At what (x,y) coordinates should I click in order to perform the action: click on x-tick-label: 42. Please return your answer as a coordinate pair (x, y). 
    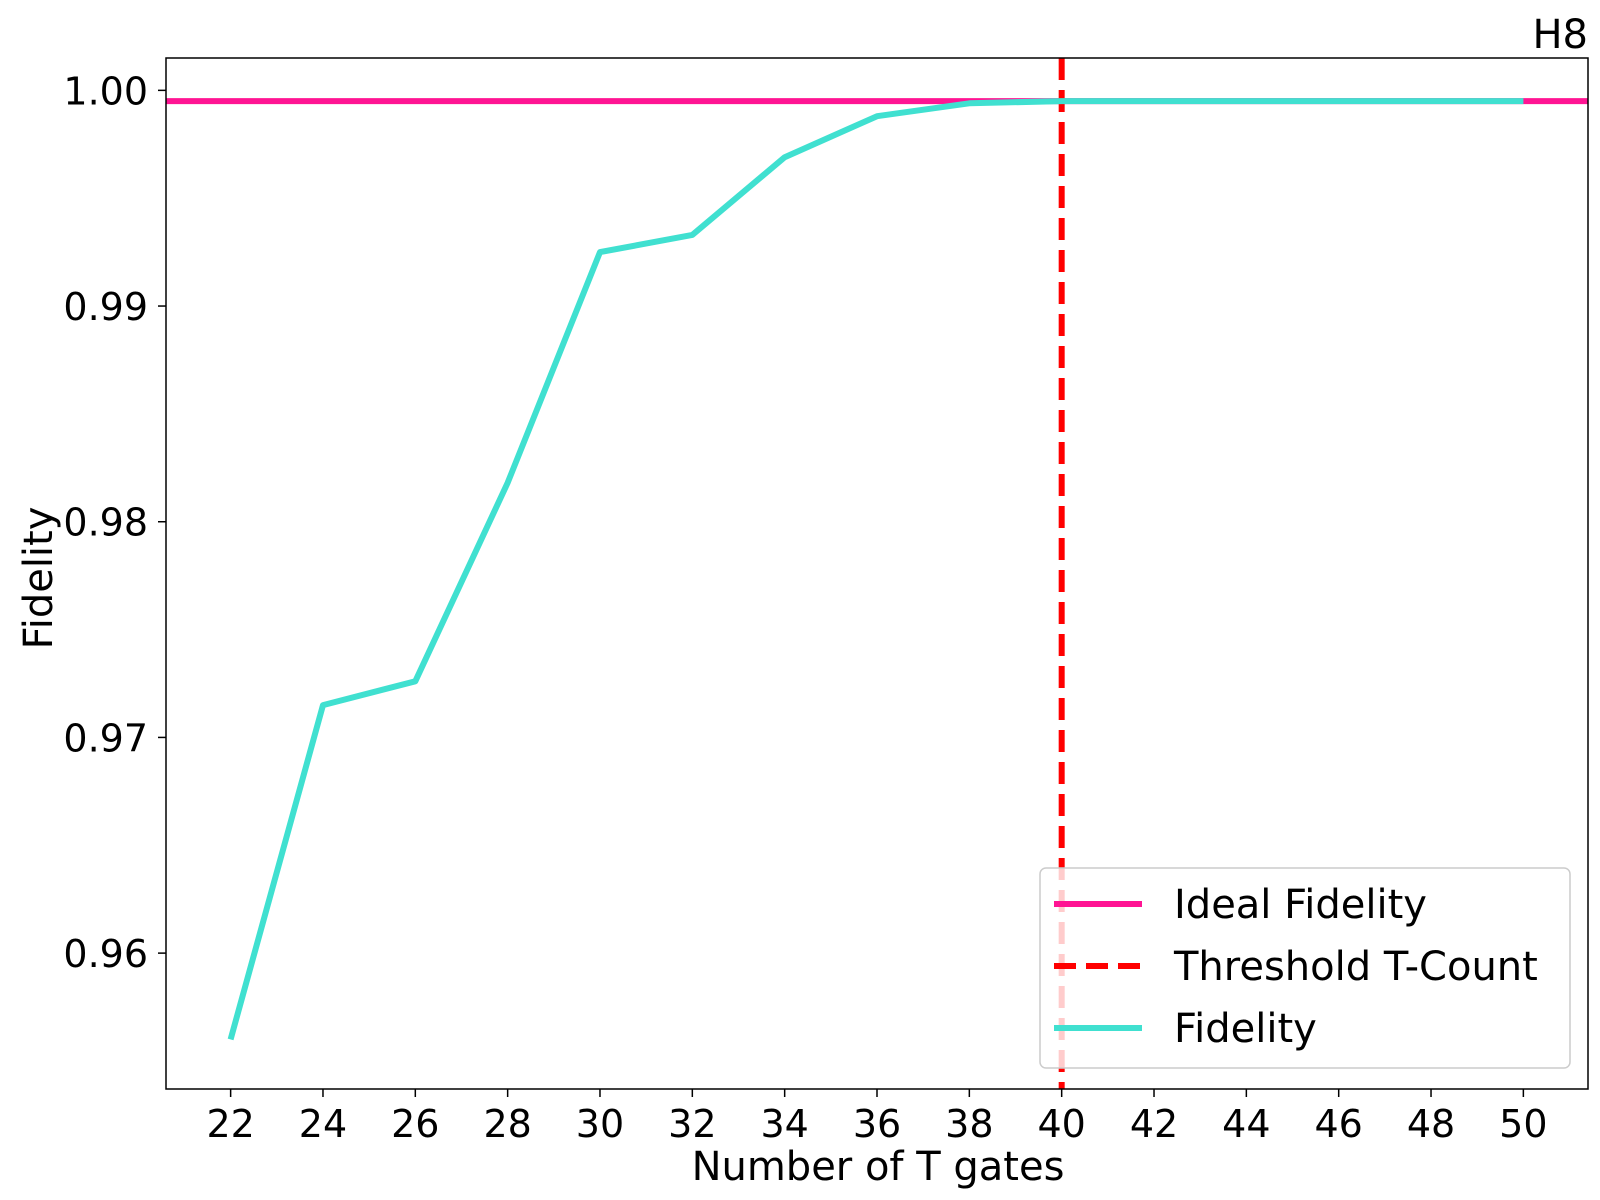
    Looking at the image, I should click on (1154, 1124).